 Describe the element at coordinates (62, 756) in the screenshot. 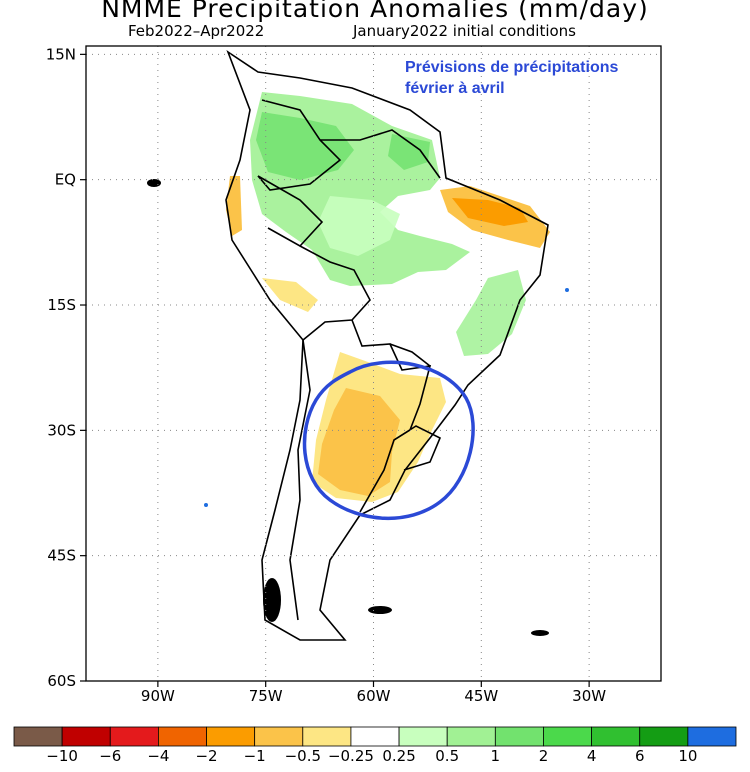

I see `colorbar-label: −10` at that location.